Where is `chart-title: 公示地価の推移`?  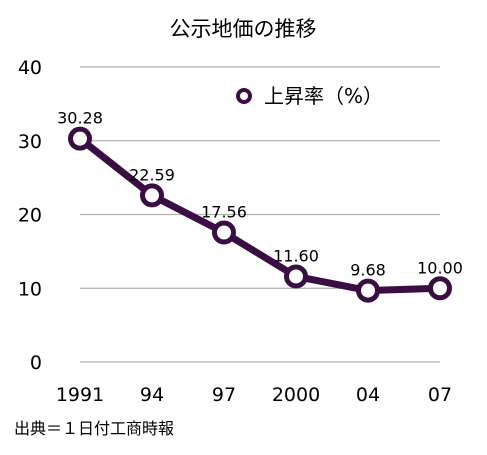 chart-title: 公示地価の推移 is located at coordinates (243, 29).